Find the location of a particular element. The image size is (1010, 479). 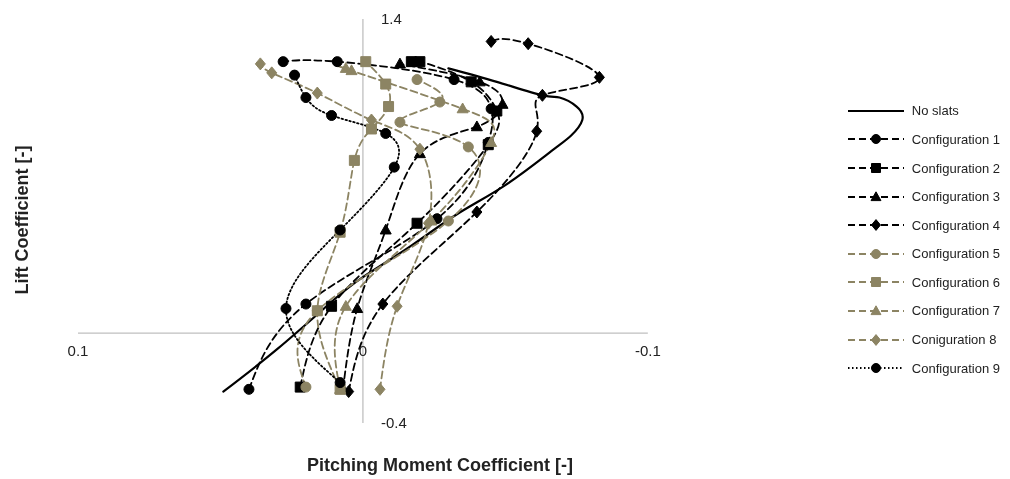

x-tick-label: -0.1 is located at coordinates (647, 350).